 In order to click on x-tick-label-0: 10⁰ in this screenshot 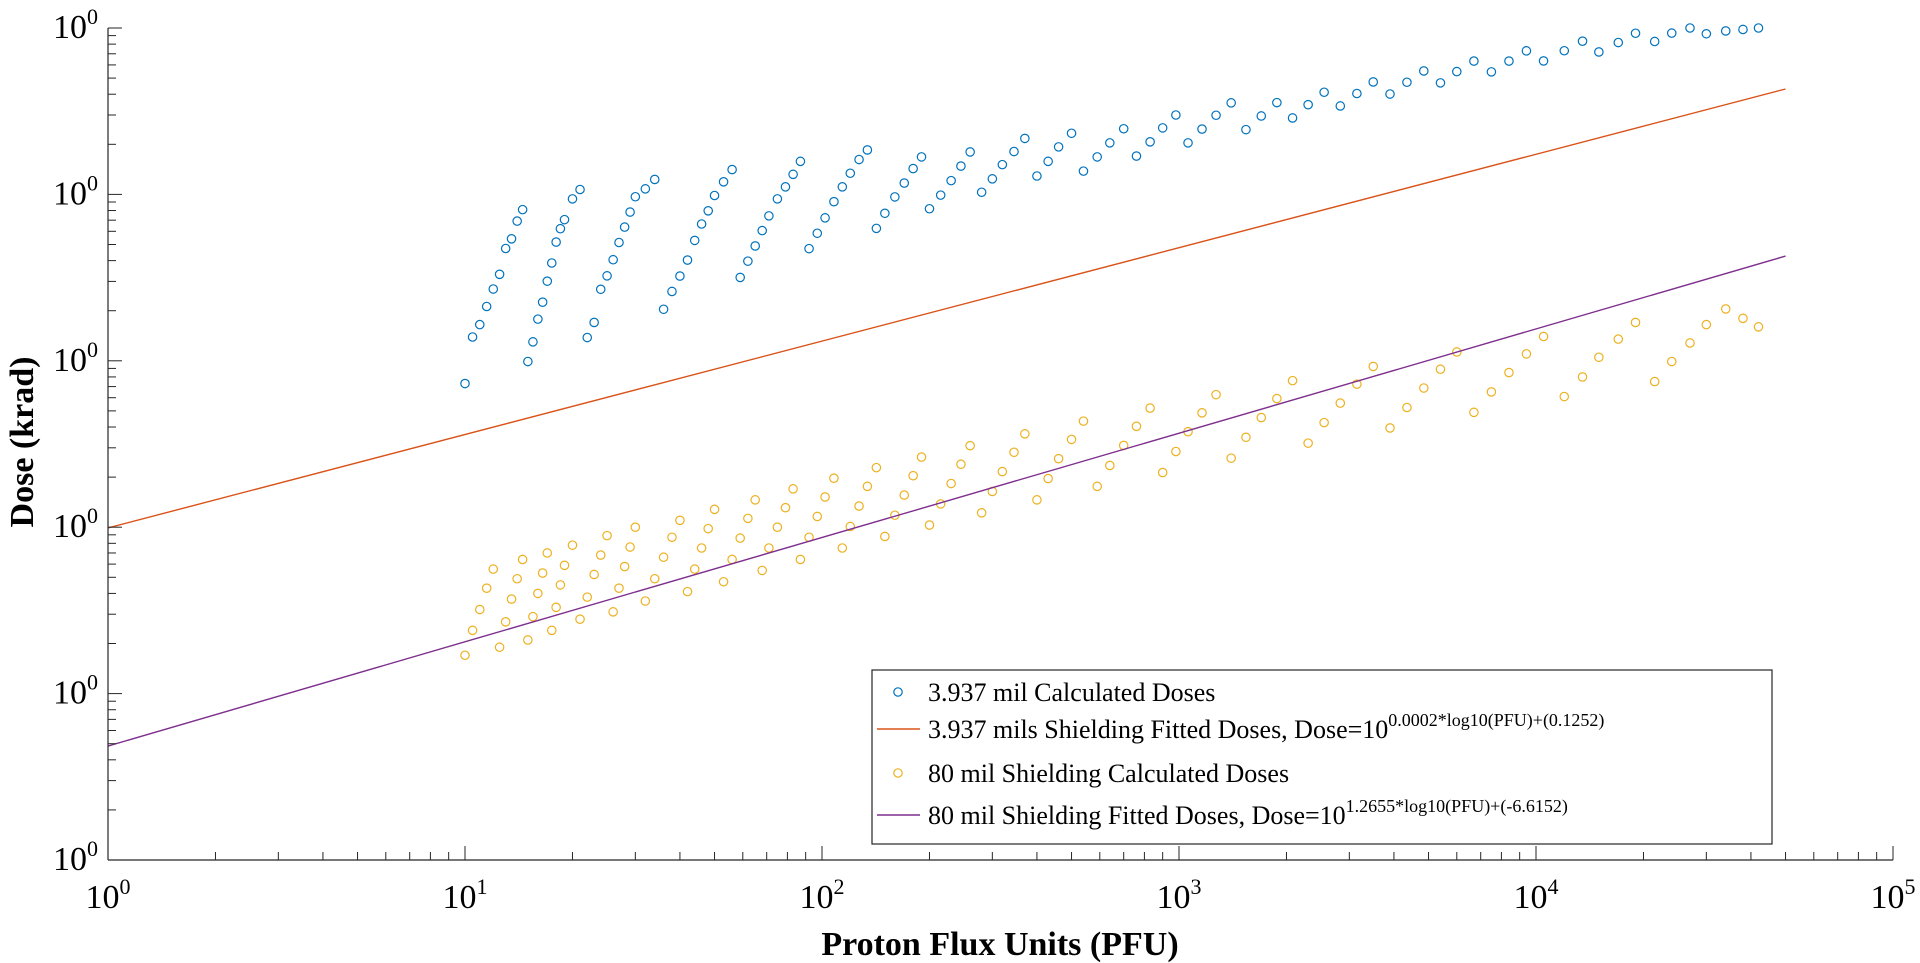, I will do `click(108, 895)`.